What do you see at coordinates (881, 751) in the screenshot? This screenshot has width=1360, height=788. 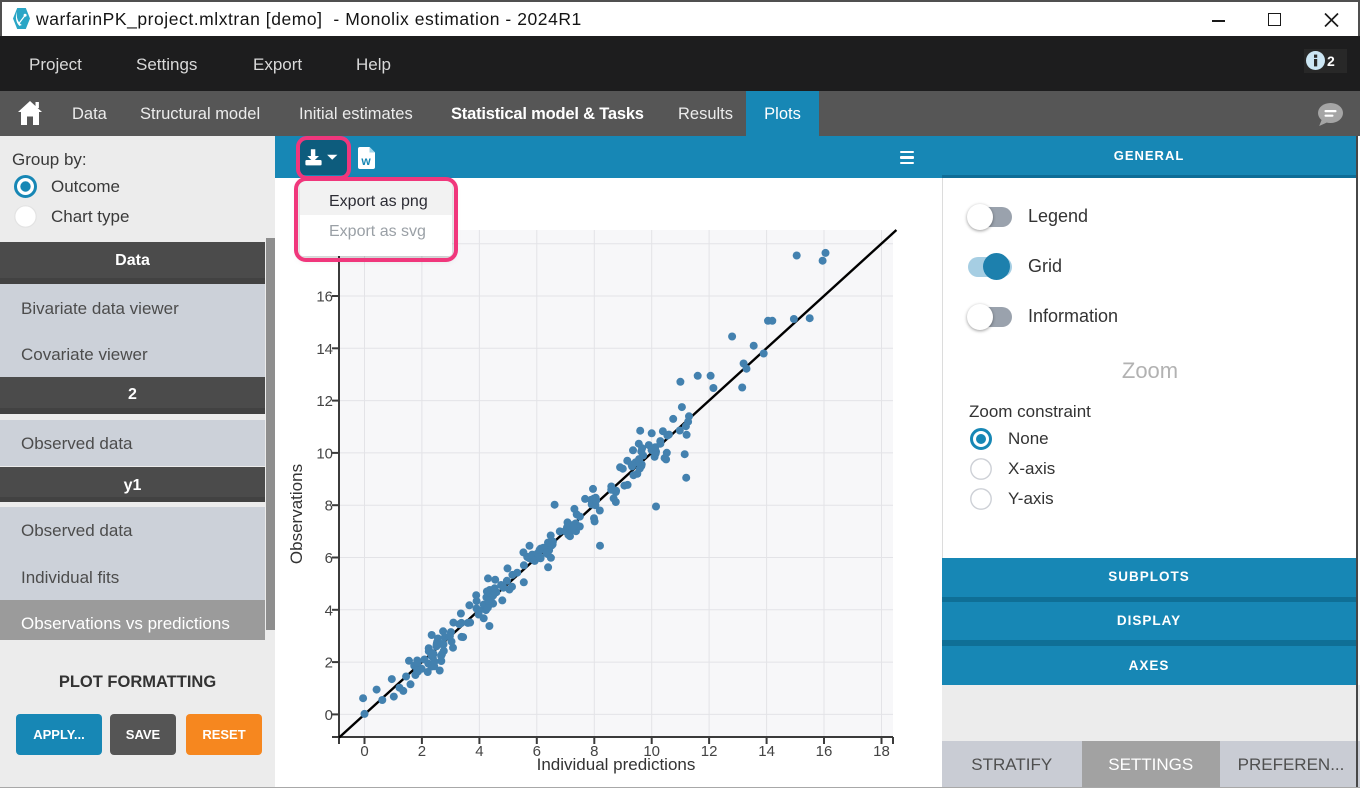 I see `svg-text: 18` at bounding box center [881, 751].